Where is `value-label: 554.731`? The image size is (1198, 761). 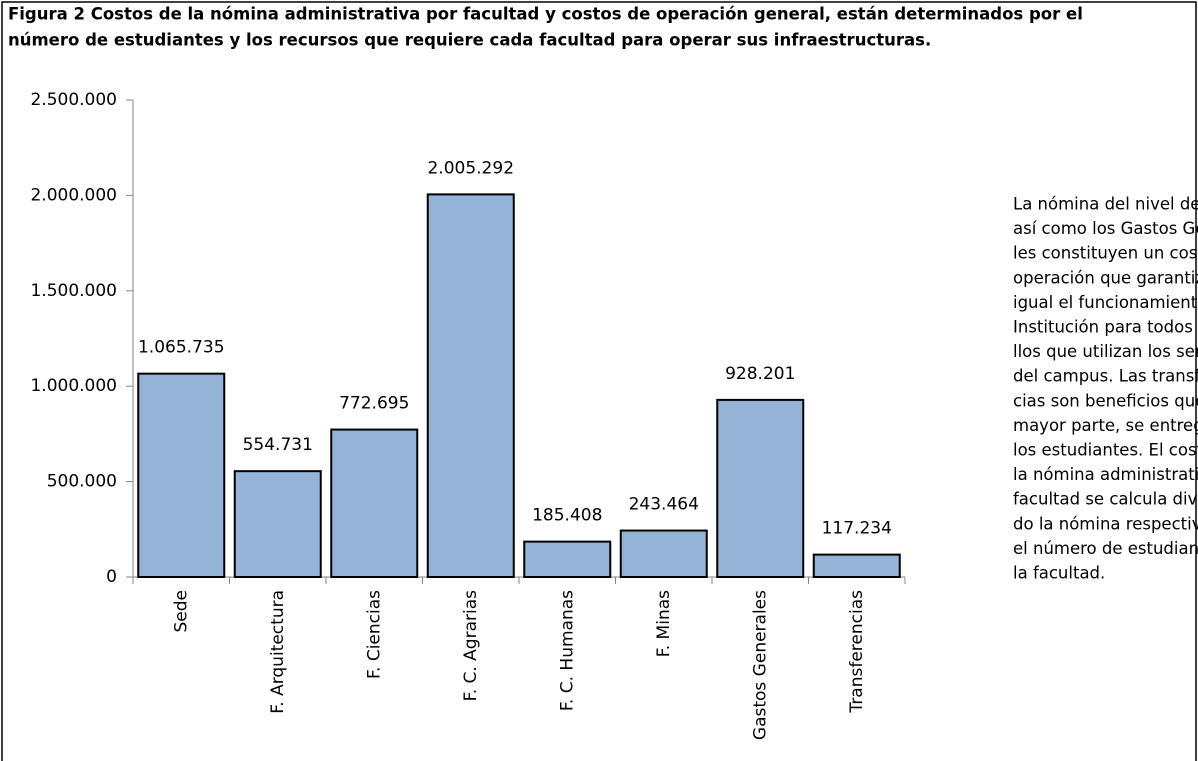 value-label: 554.731 is located at coordinates (278, 445).